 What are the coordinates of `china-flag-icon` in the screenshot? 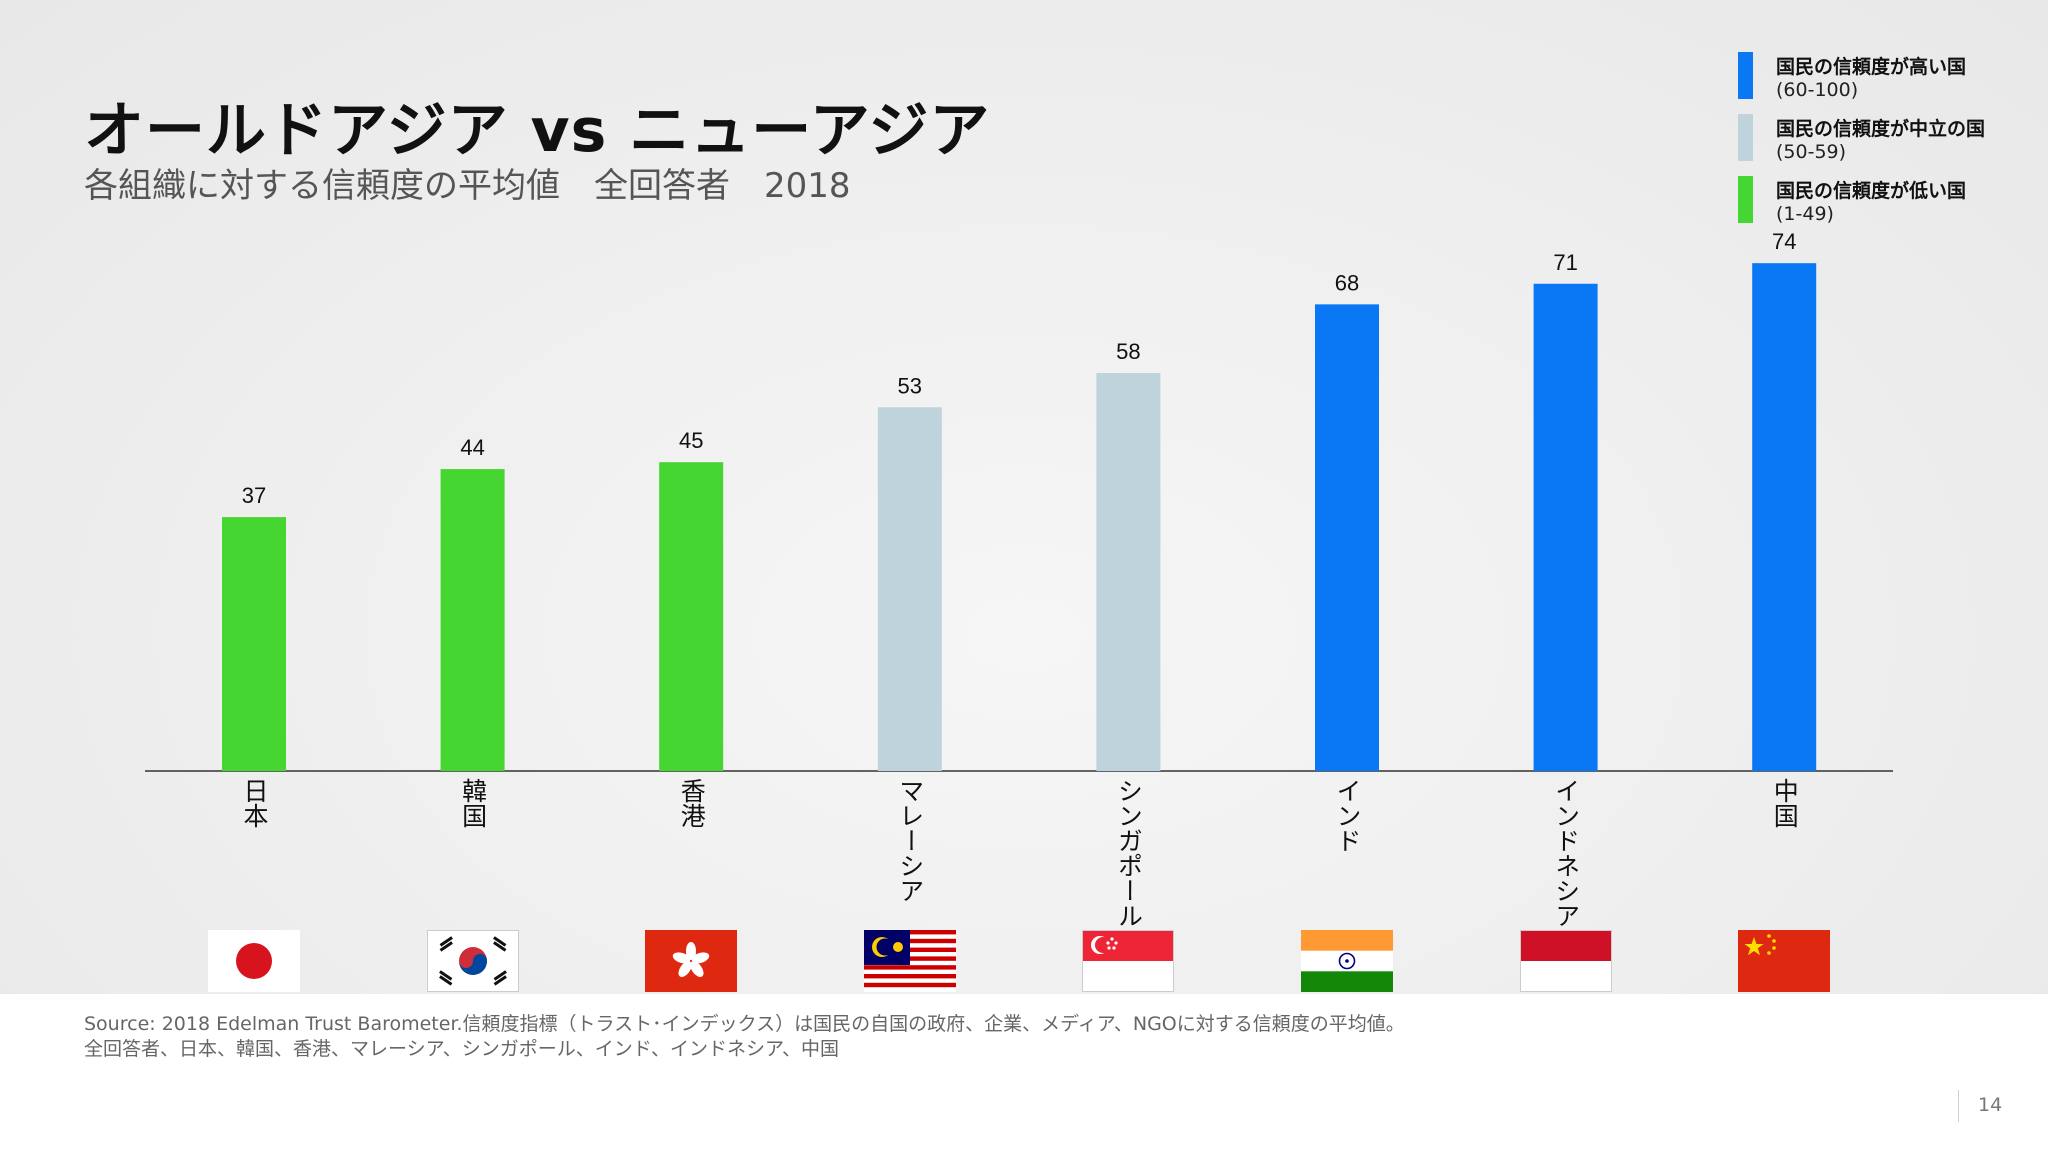 It's located at (1784, 961).